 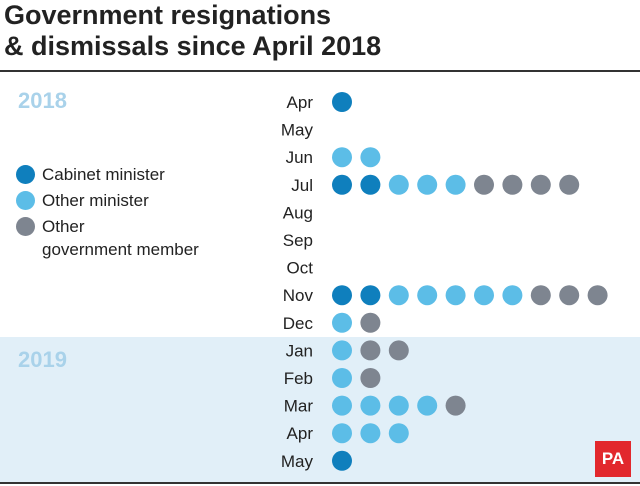 What do you see at coordinates (120, 249) in the screenshot?
I see `legend-label-other-government-member-line-2: government member` at bounding box center [120, 249].